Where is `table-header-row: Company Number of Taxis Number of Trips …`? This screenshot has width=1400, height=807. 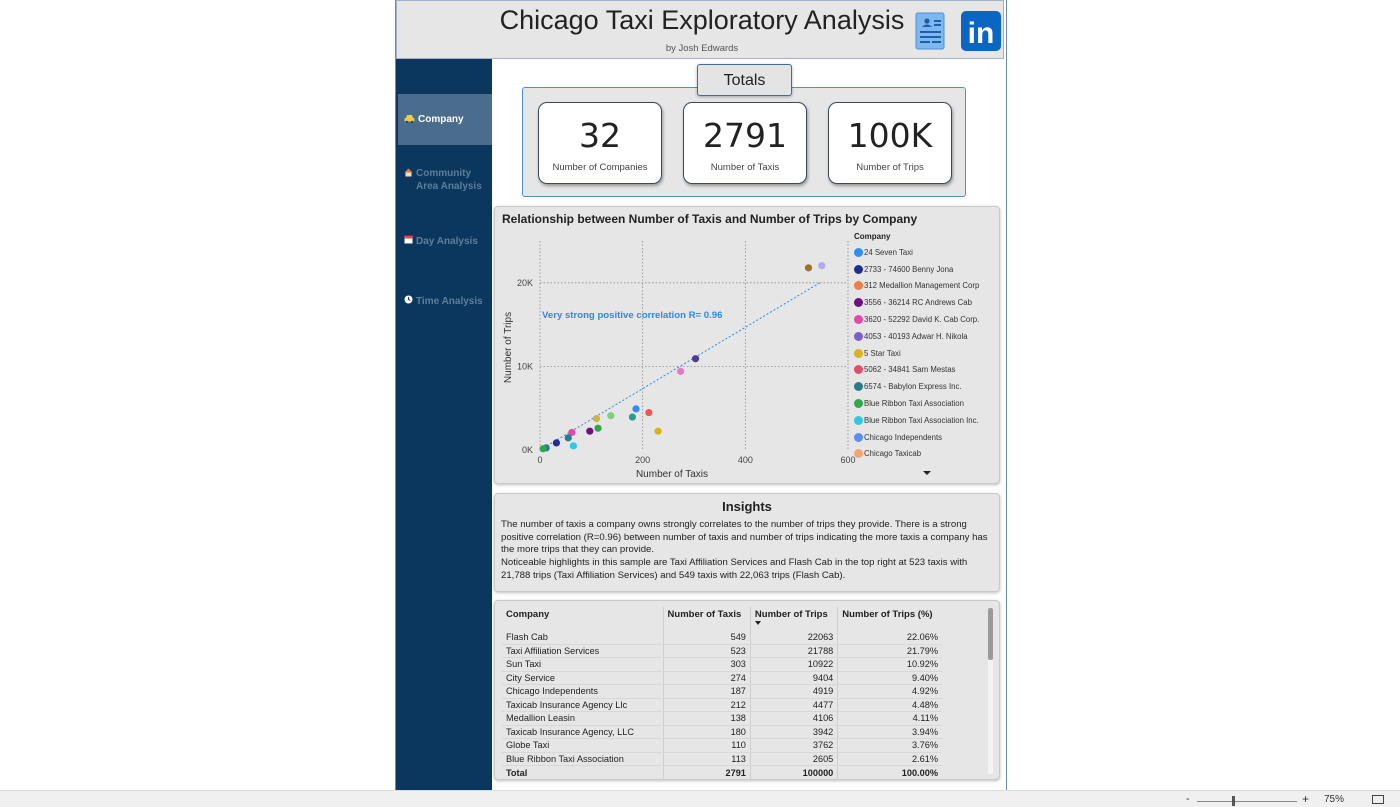 table-header-row: Company Number of Taxis Number of Trips … is located at coordinates (722, 619).